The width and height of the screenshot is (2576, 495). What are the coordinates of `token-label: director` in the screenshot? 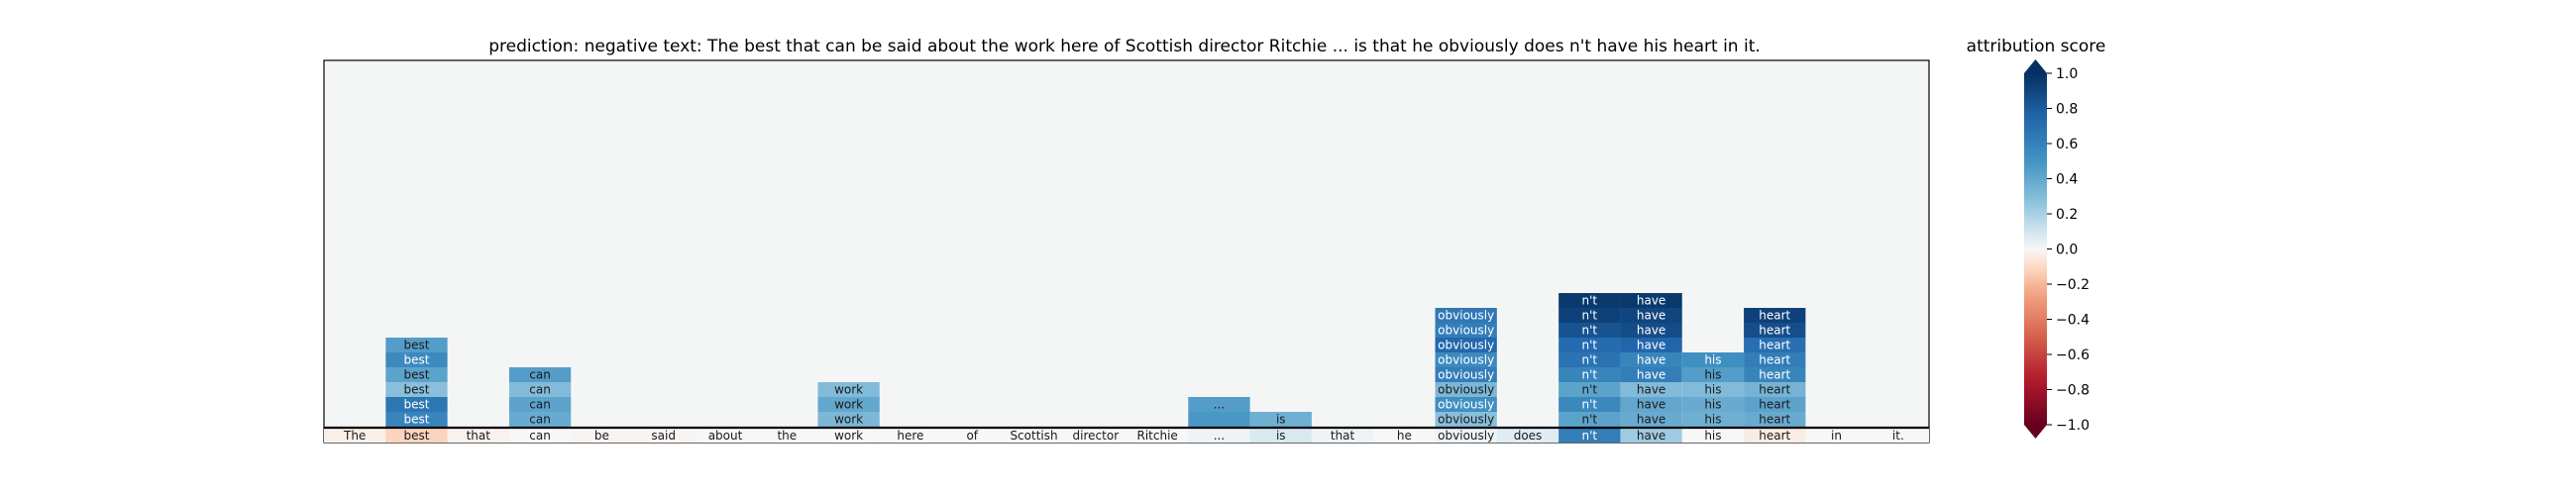 It's located at (1096, 436).